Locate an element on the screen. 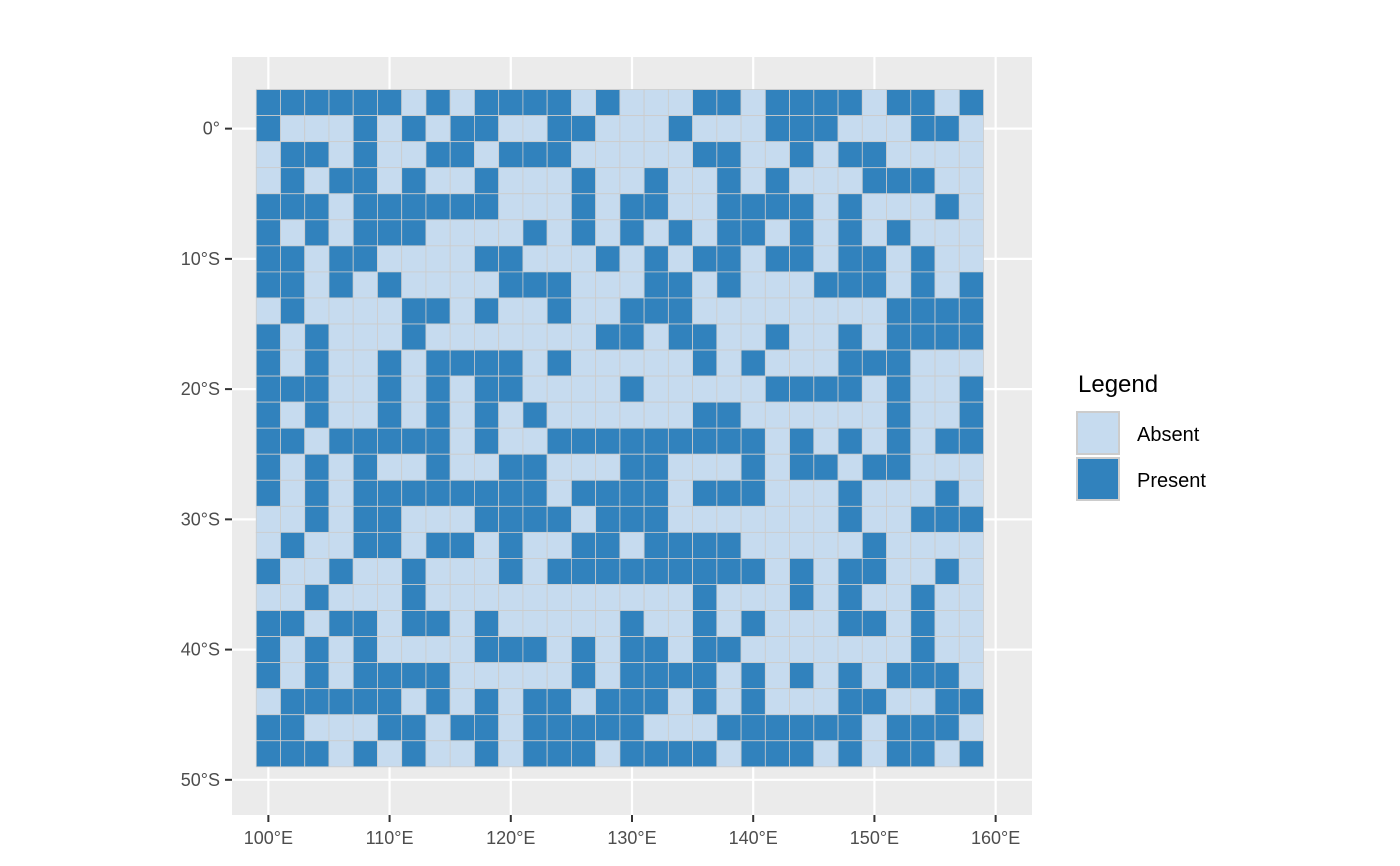  x-axis: 100°E 110°E 120°E 130°E 140°E 150°E 160°E is located at coordinates (632, 831).